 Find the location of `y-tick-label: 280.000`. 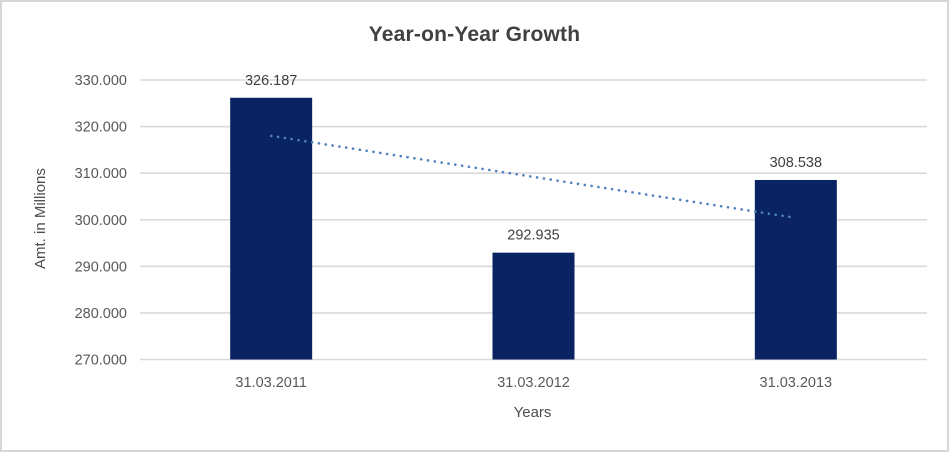

y-tick-label: 280.000 is located at coordinates (101, 314).